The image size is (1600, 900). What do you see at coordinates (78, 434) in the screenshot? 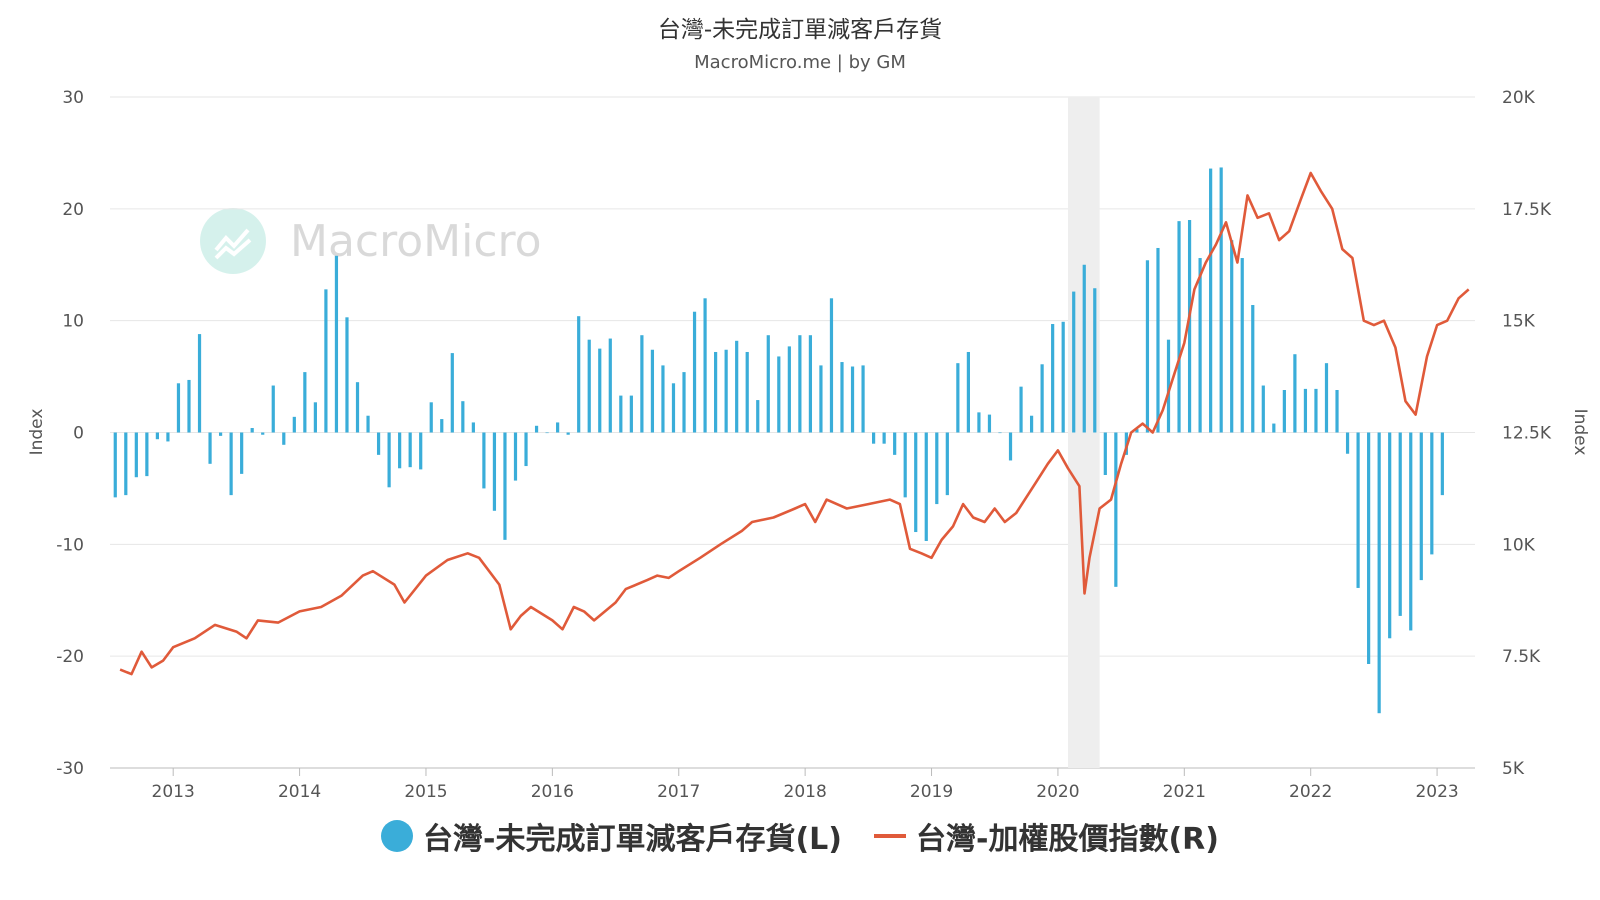
I see `left-tick-label: 0` at bounding box center [78, 434].